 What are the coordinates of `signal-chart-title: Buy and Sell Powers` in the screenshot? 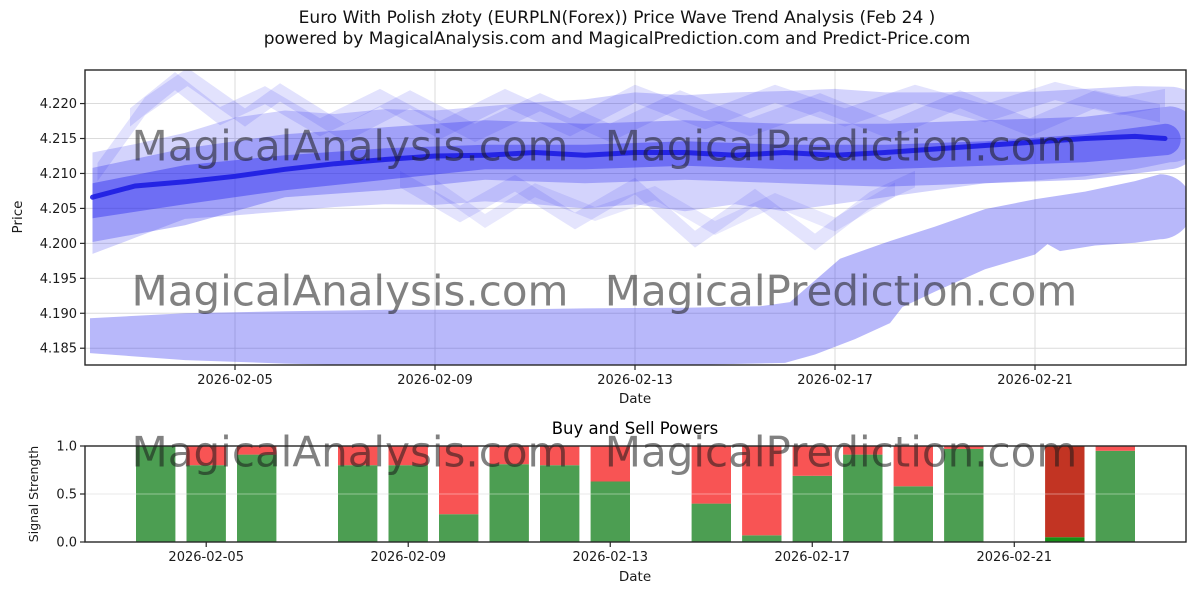 It's located at (635, 428).